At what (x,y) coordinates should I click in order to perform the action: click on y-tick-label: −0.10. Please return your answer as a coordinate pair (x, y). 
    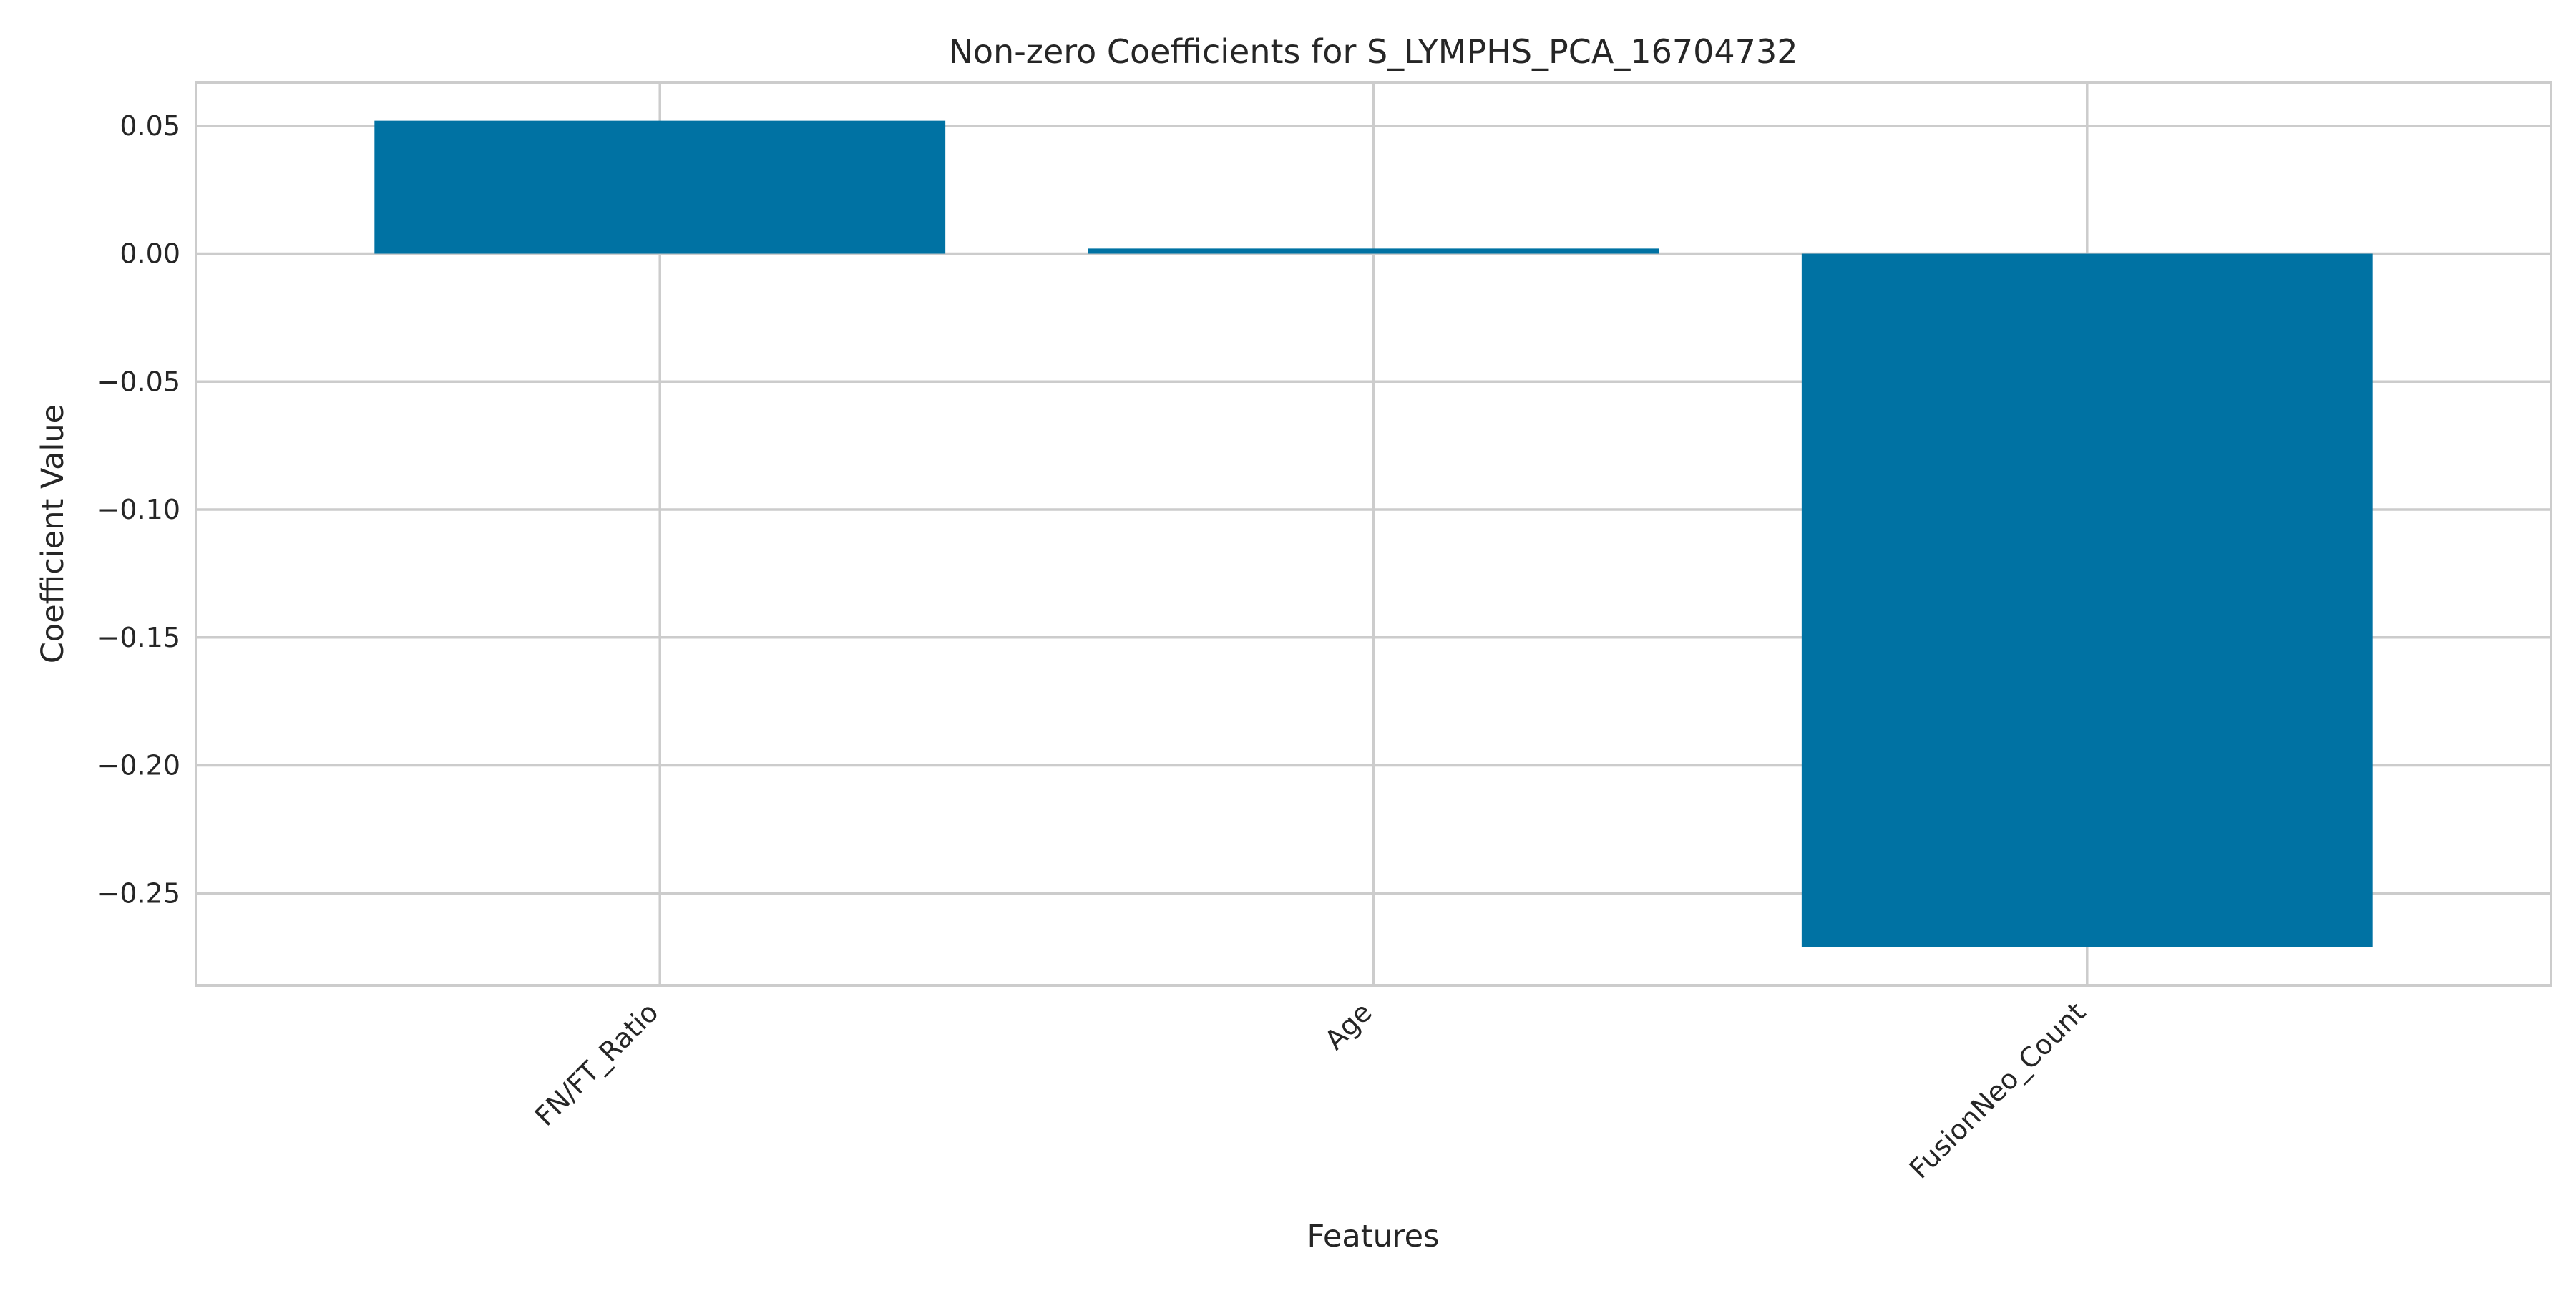
    Looking at the image, I should click on (138, 509).